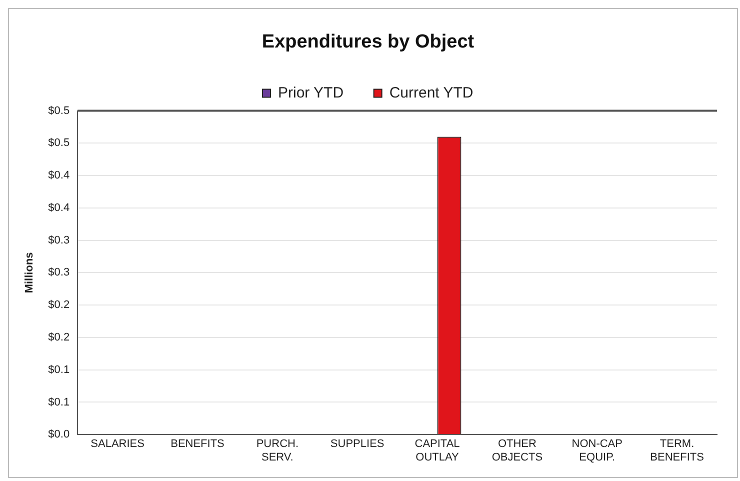 The image size is (740, 481). What do you see at coordinates (677, 451) in the screenshot?
I see `x-tick-label: TERM. BENEFITS` at bounding box center [677, 451].